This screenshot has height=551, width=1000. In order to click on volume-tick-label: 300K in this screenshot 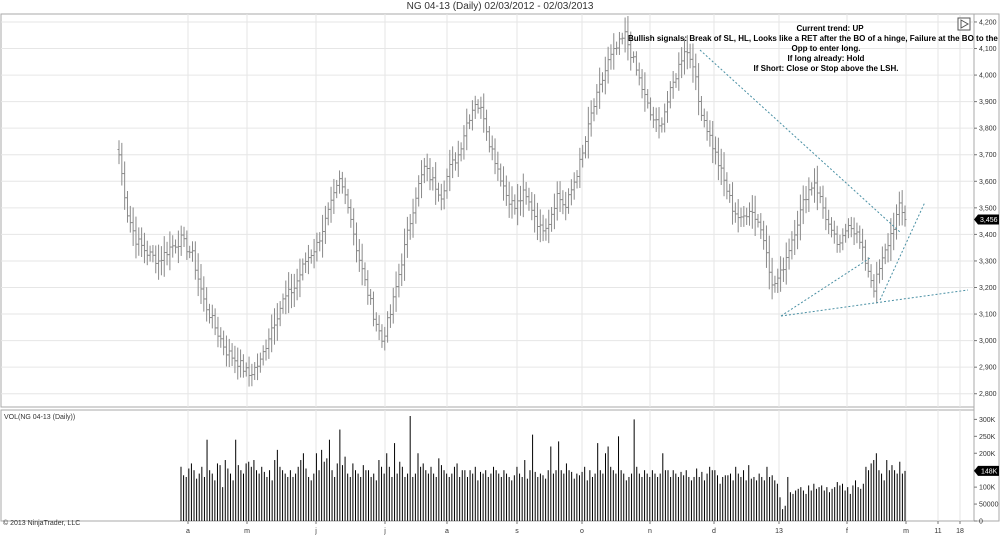, I will do `click(987, 420)`.